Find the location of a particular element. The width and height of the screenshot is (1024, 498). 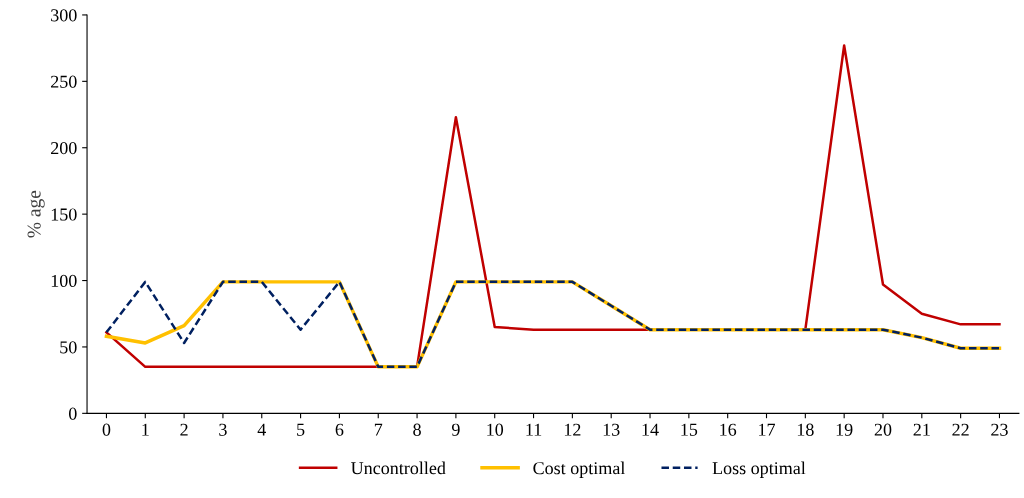

legend-label: Cost optimal is located at coordinates (579, 469).